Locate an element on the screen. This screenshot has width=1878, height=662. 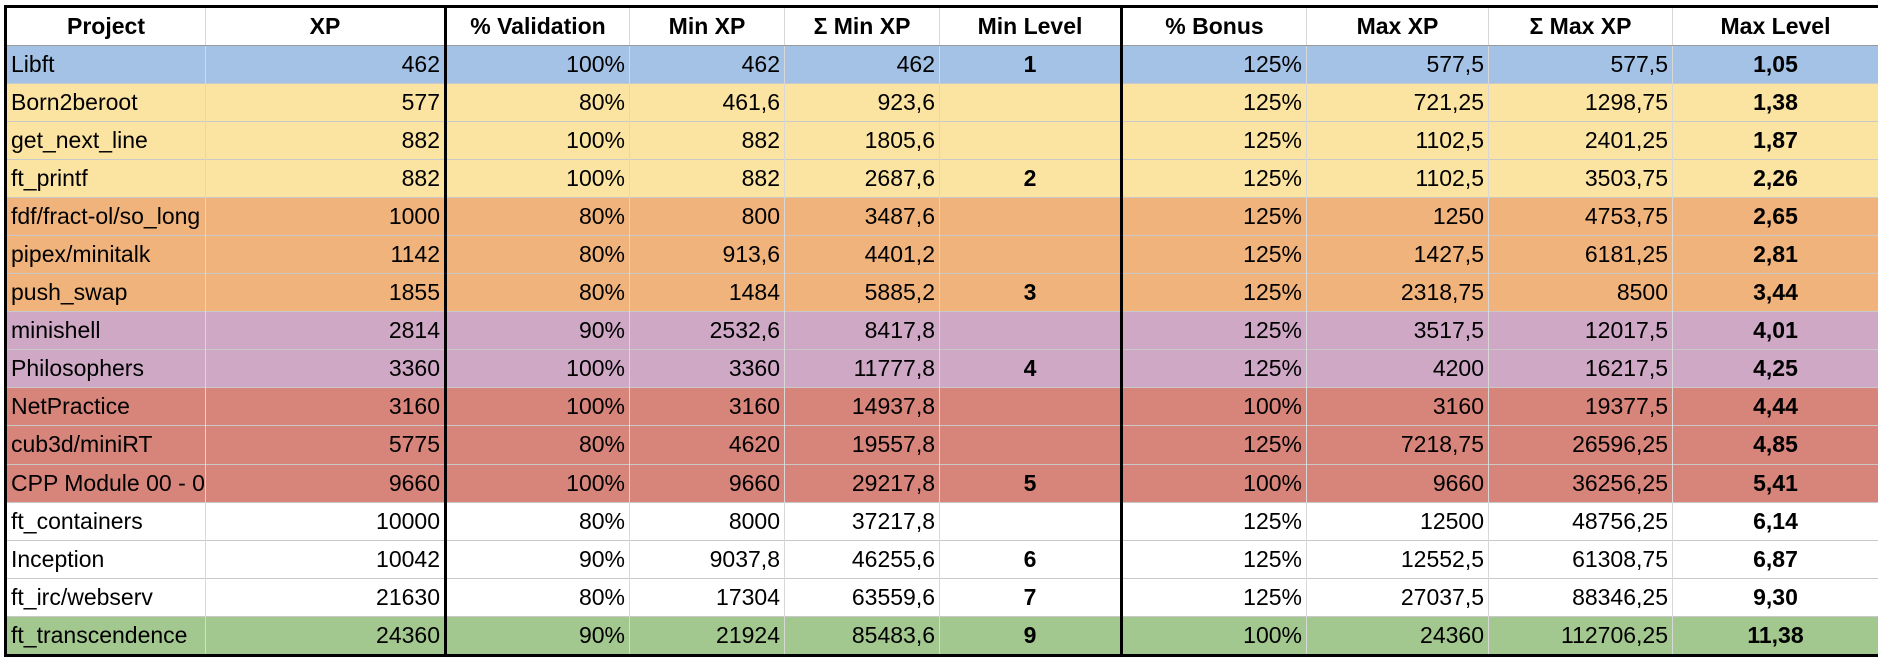
cell-min-xp: 913,6 is located at coordinates (707, 254).